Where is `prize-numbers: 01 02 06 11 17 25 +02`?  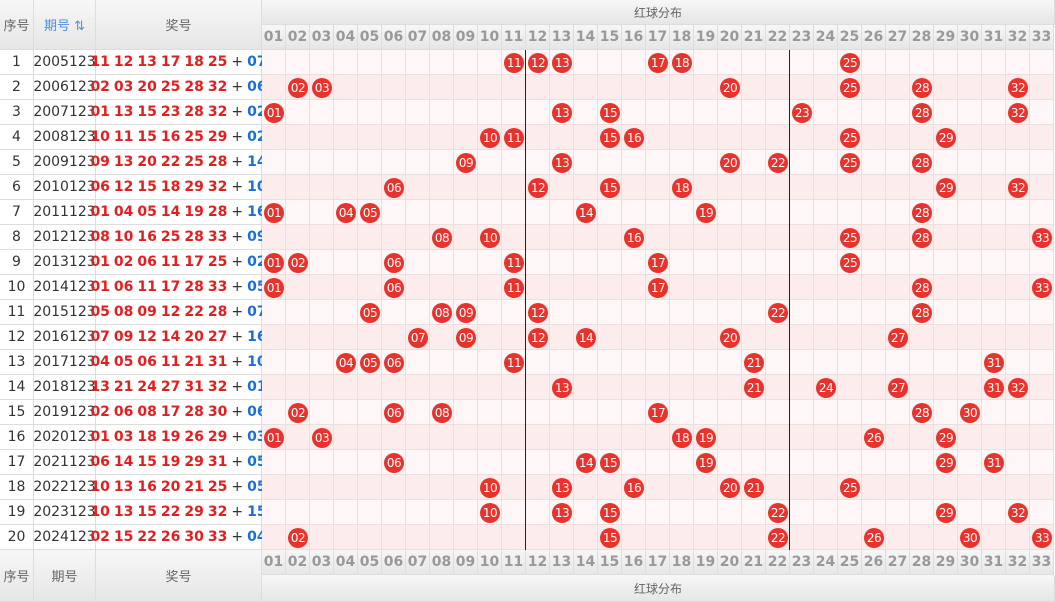 prize-numbers: 01 02 06 11 17 25 +02 is located at coordinates (178, 262).